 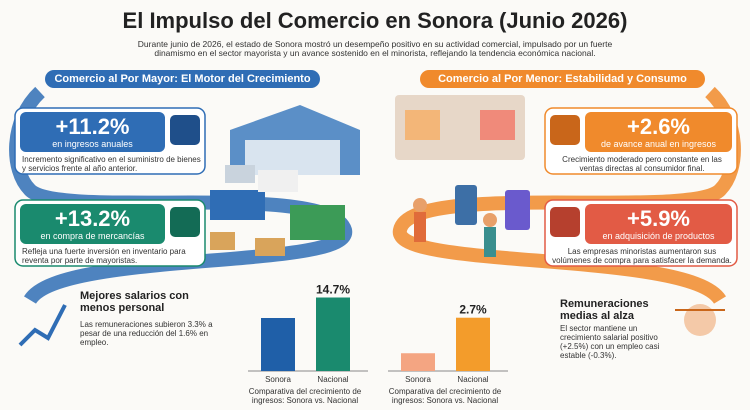 I want to click on wages-title: Mejores salarios con menos personal, so click(x=134, y=302).